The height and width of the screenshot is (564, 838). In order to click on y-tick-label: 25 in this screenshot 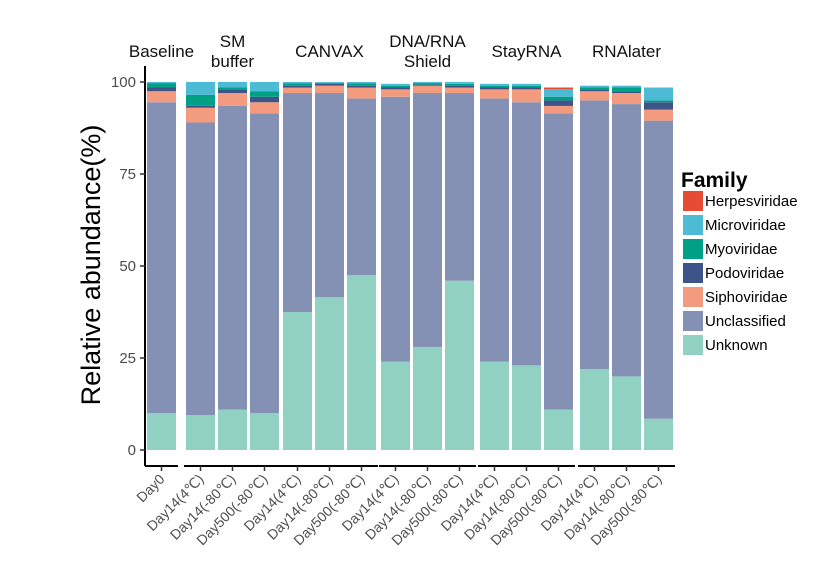, I will do `click(127, 358)`.